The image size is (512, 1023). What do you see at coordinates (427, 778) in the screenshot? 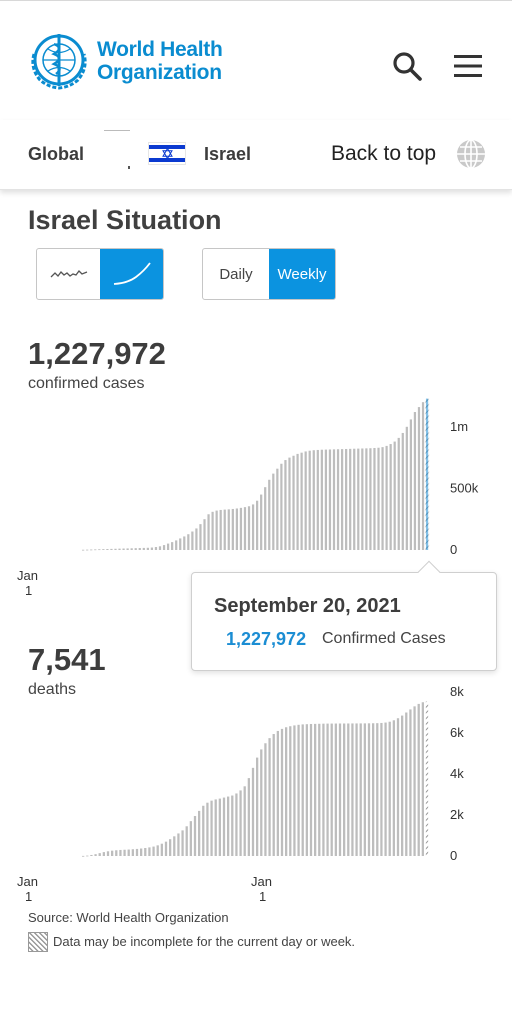
I see `chart-bar-latest` at bounding box center [427, 778].